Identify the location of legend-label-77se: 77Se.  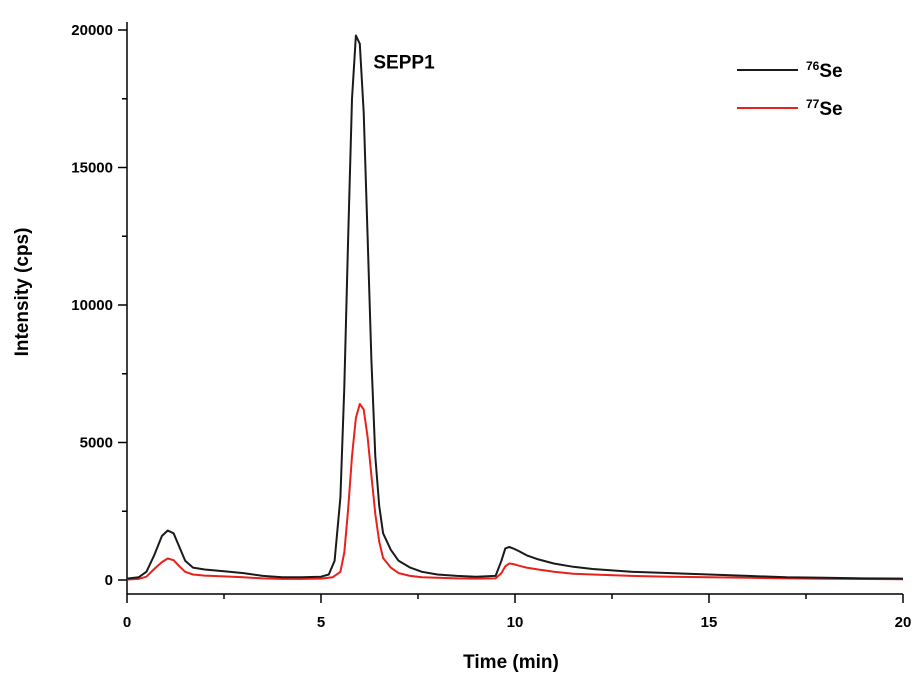
(824, 108).